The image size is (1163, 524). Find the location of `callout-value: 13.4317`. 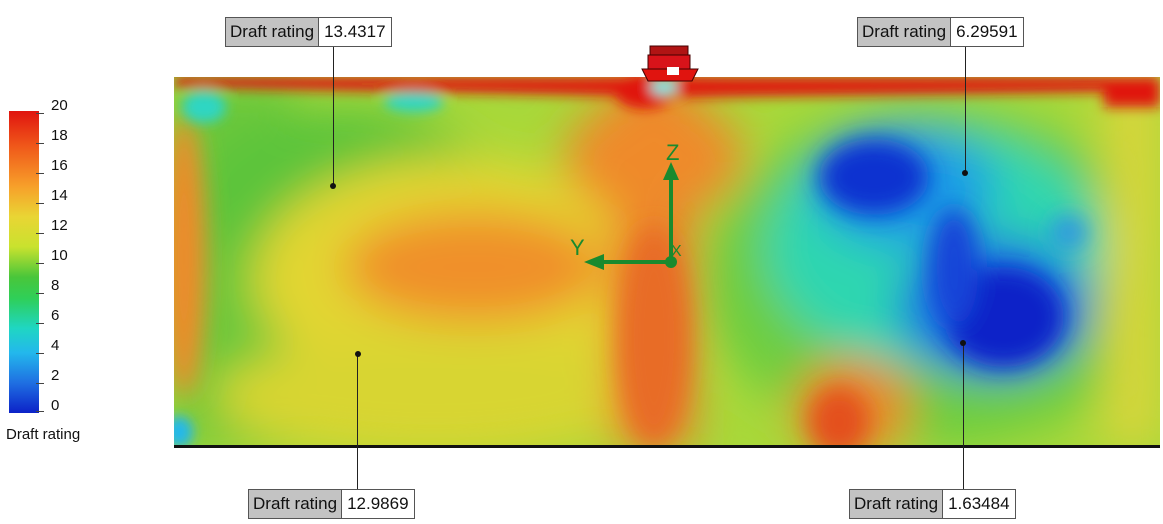

callout-value: 13.4317 is located at coordinates (355, 31).